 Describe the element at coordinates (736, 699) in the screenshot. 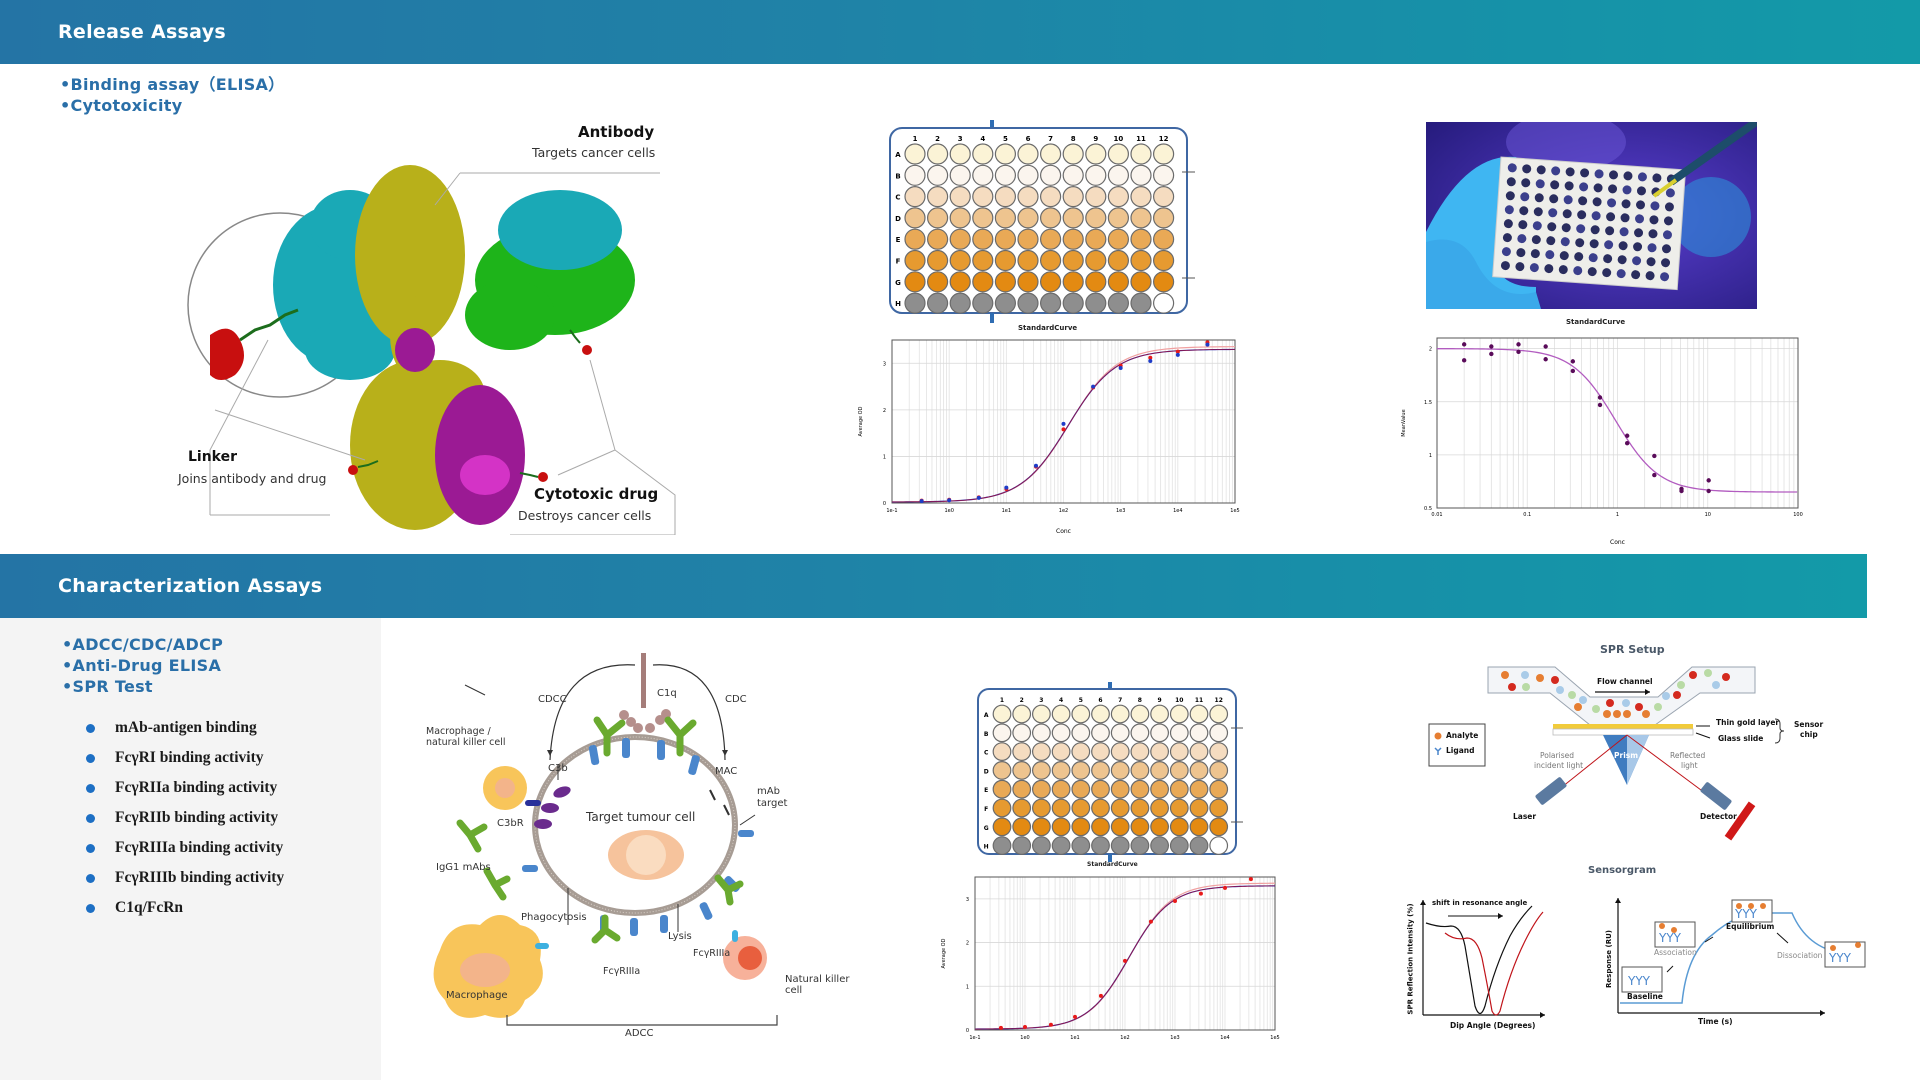

I see `cdc-label: CDC` at that location.